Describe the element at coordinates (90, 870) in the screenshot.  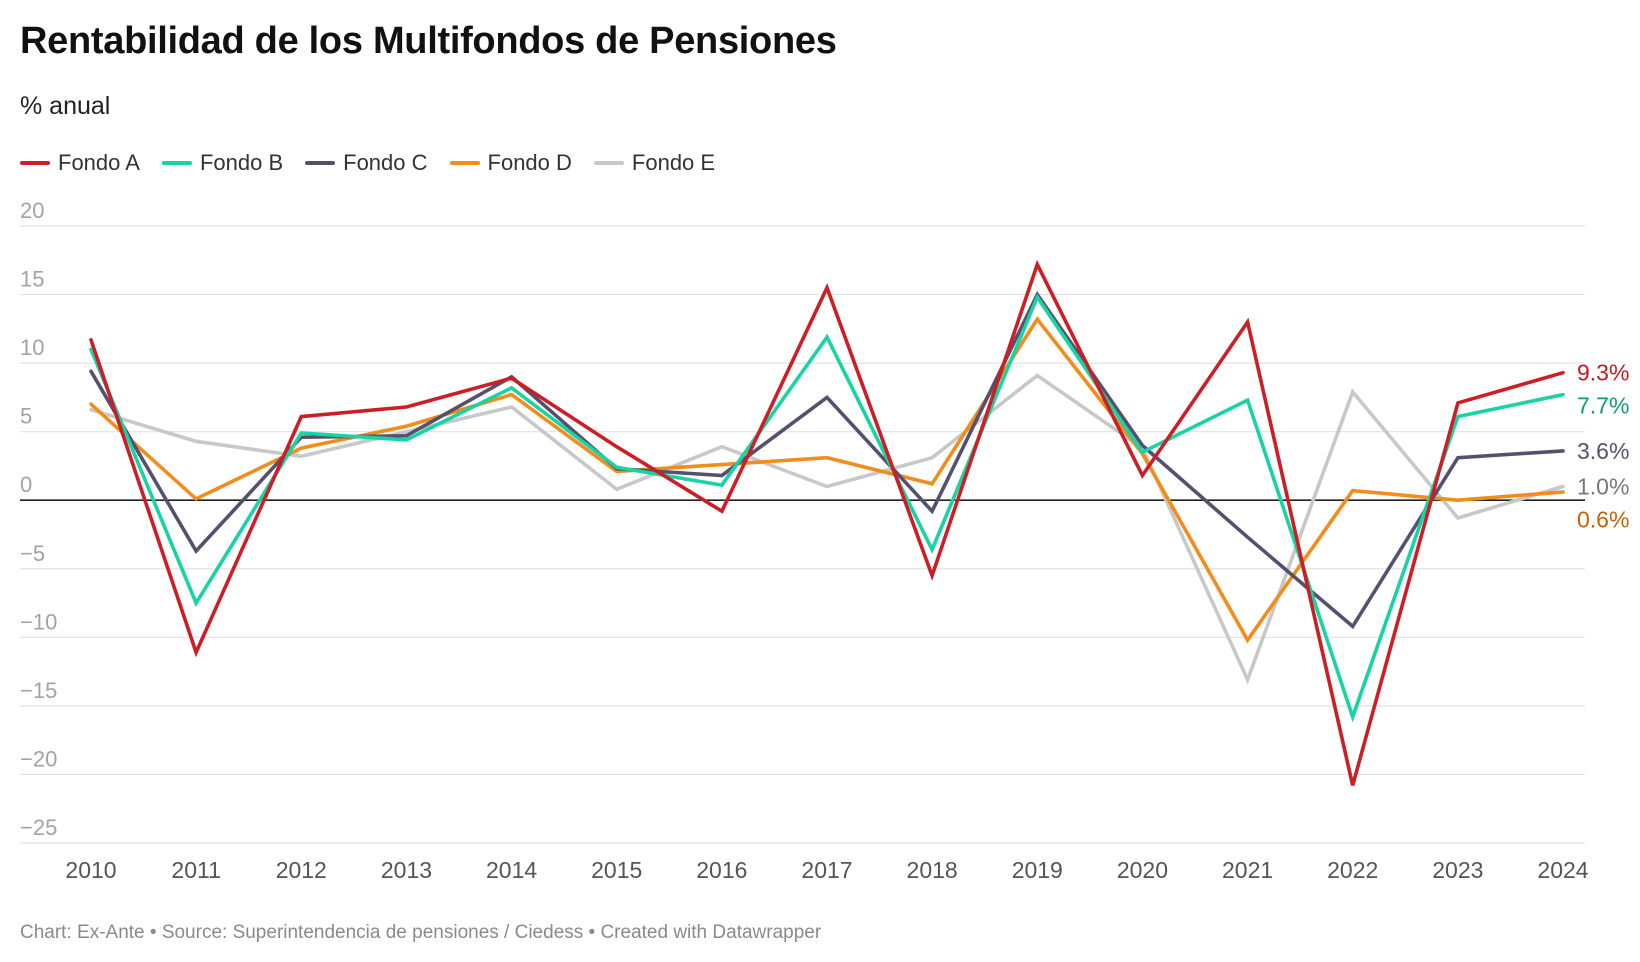
I see `x-tick-label: 2010` at that location.